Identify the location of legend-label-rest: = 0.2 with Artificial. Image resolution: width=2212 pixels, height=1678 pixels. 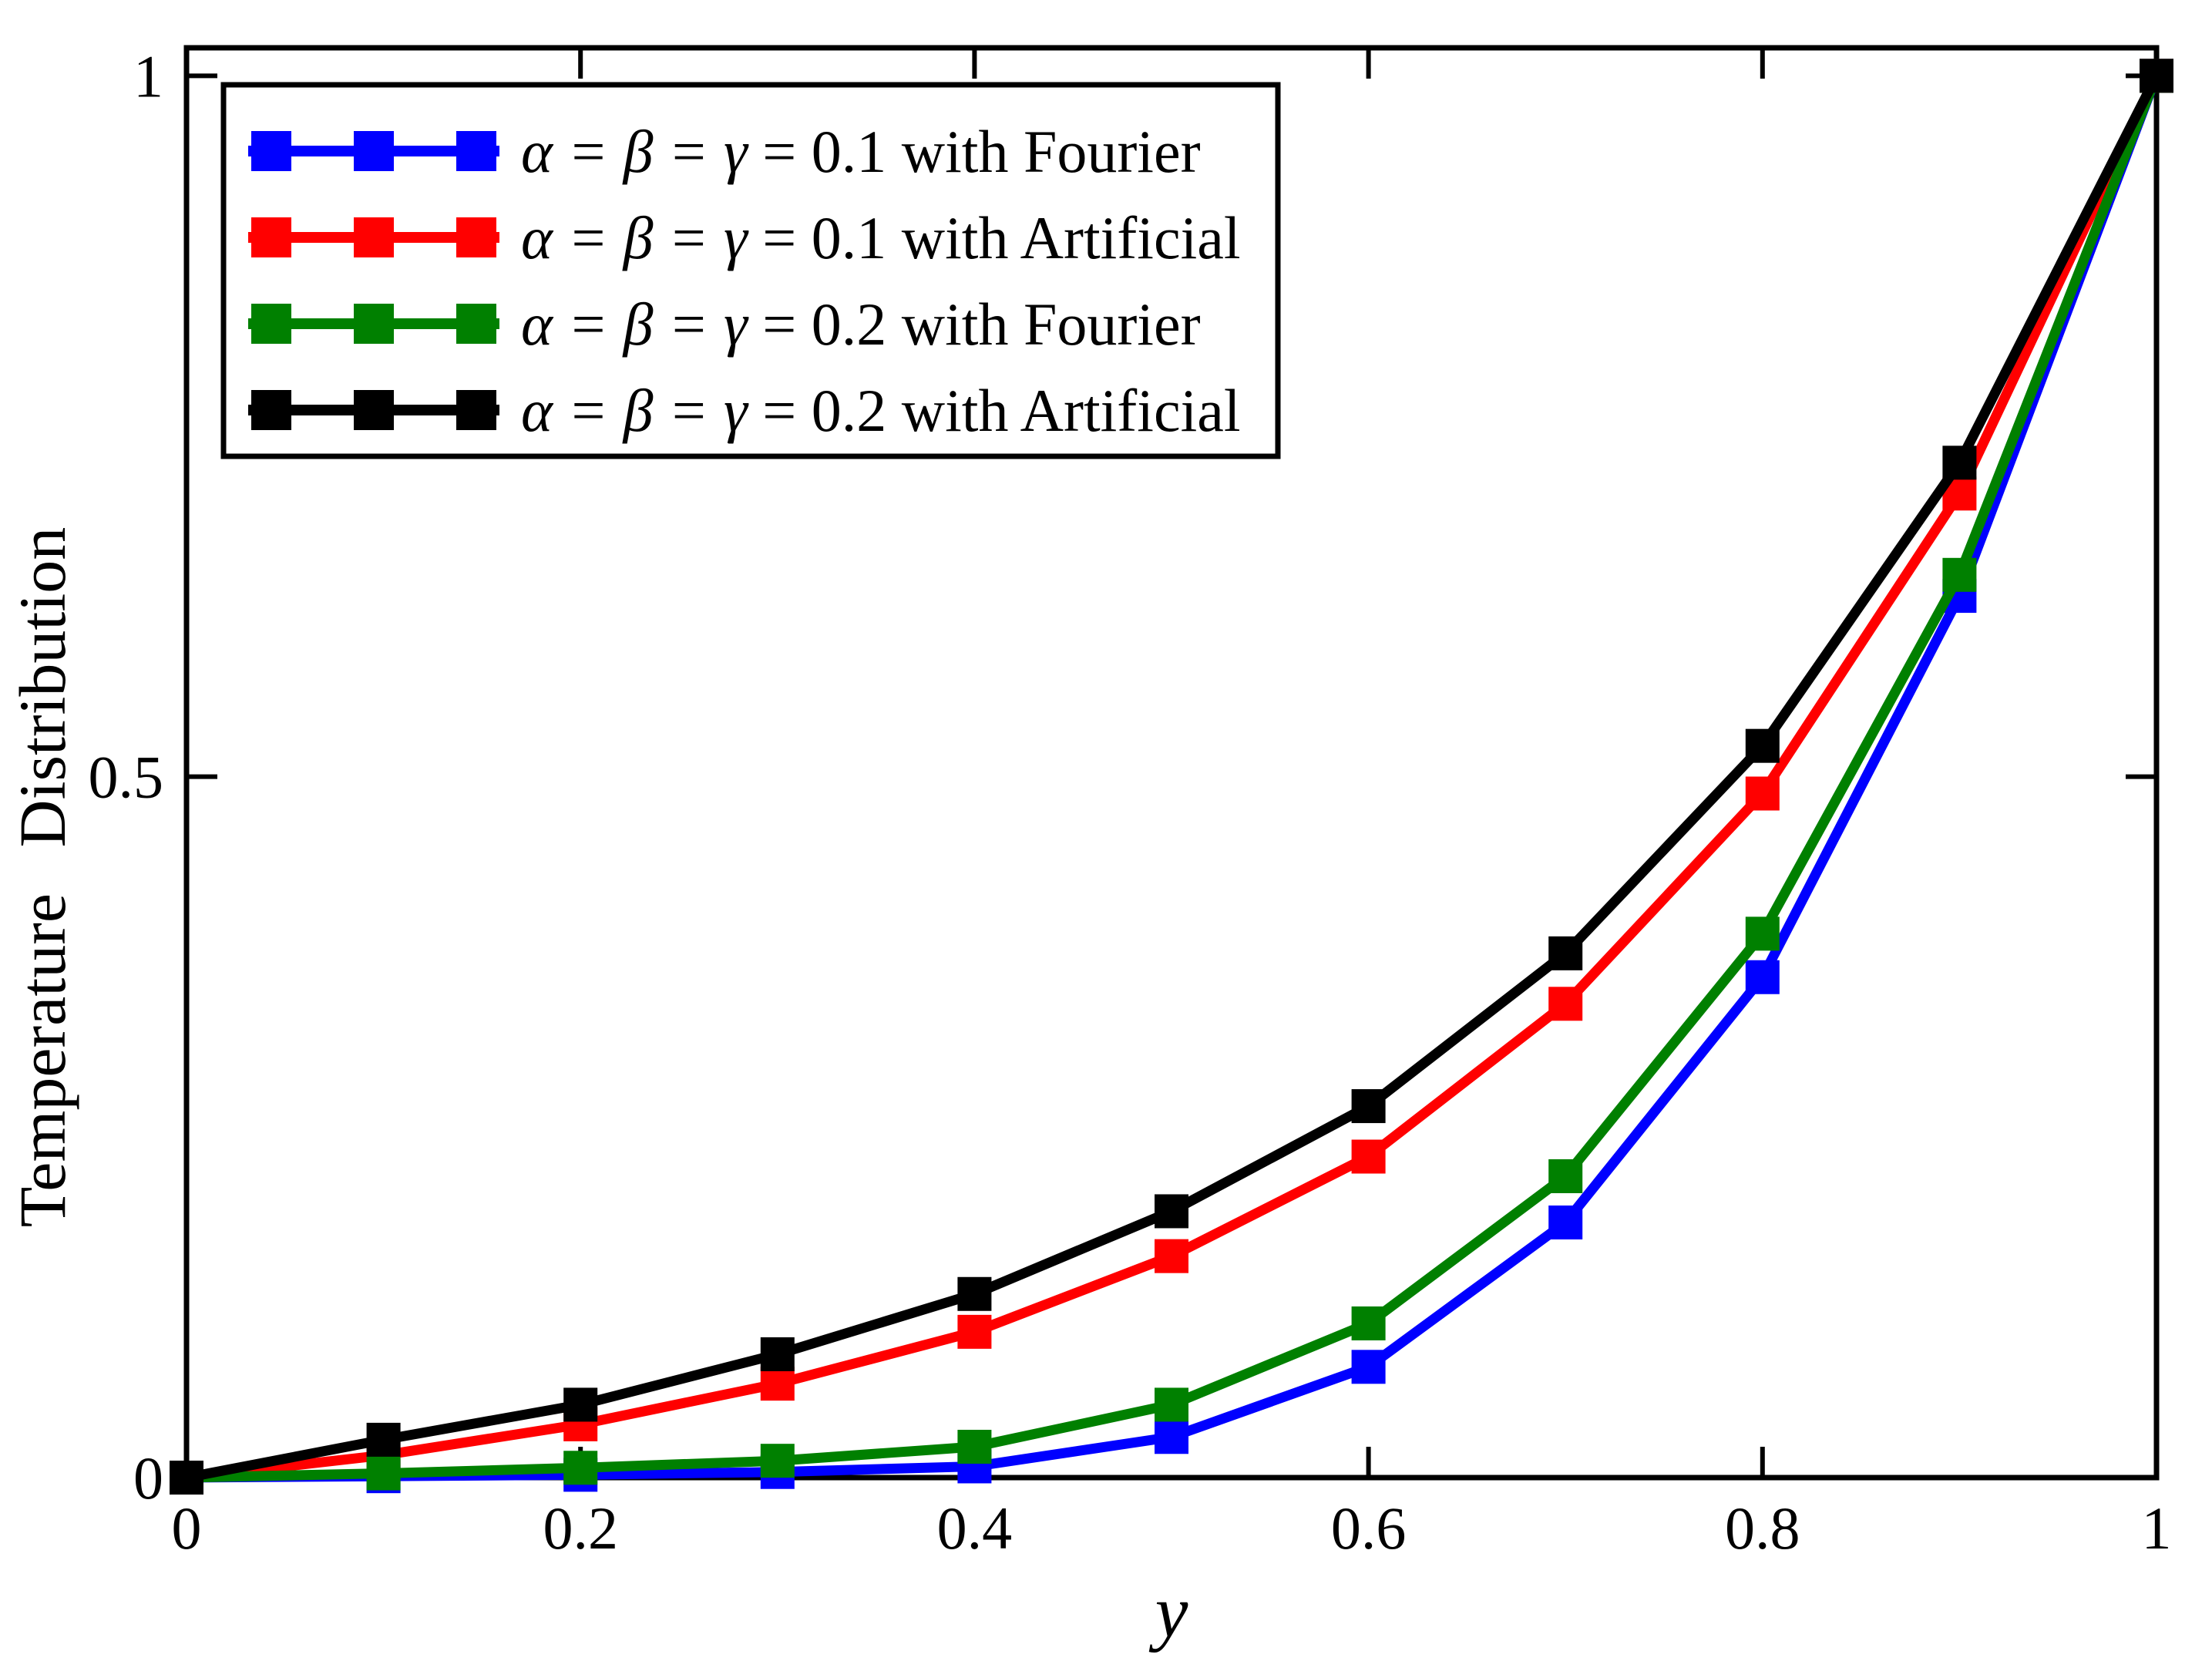
(995, 410).